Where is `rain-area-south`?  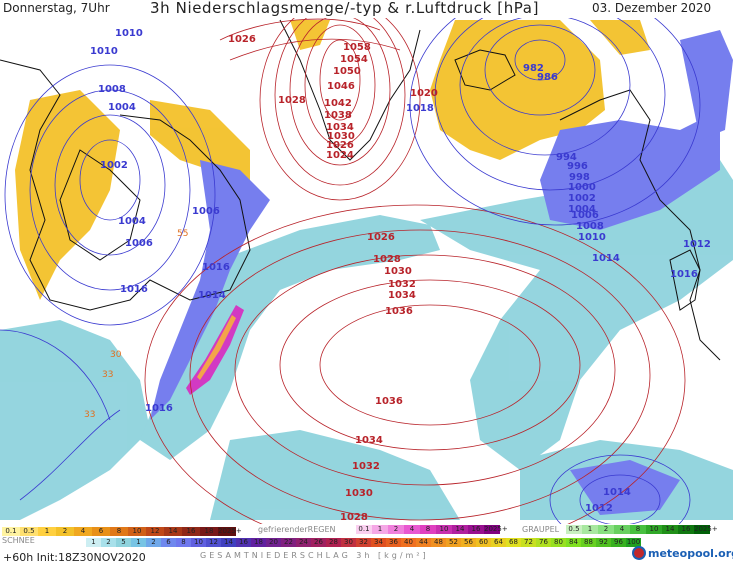
rain-area-south is located at coordinates (335, 475).